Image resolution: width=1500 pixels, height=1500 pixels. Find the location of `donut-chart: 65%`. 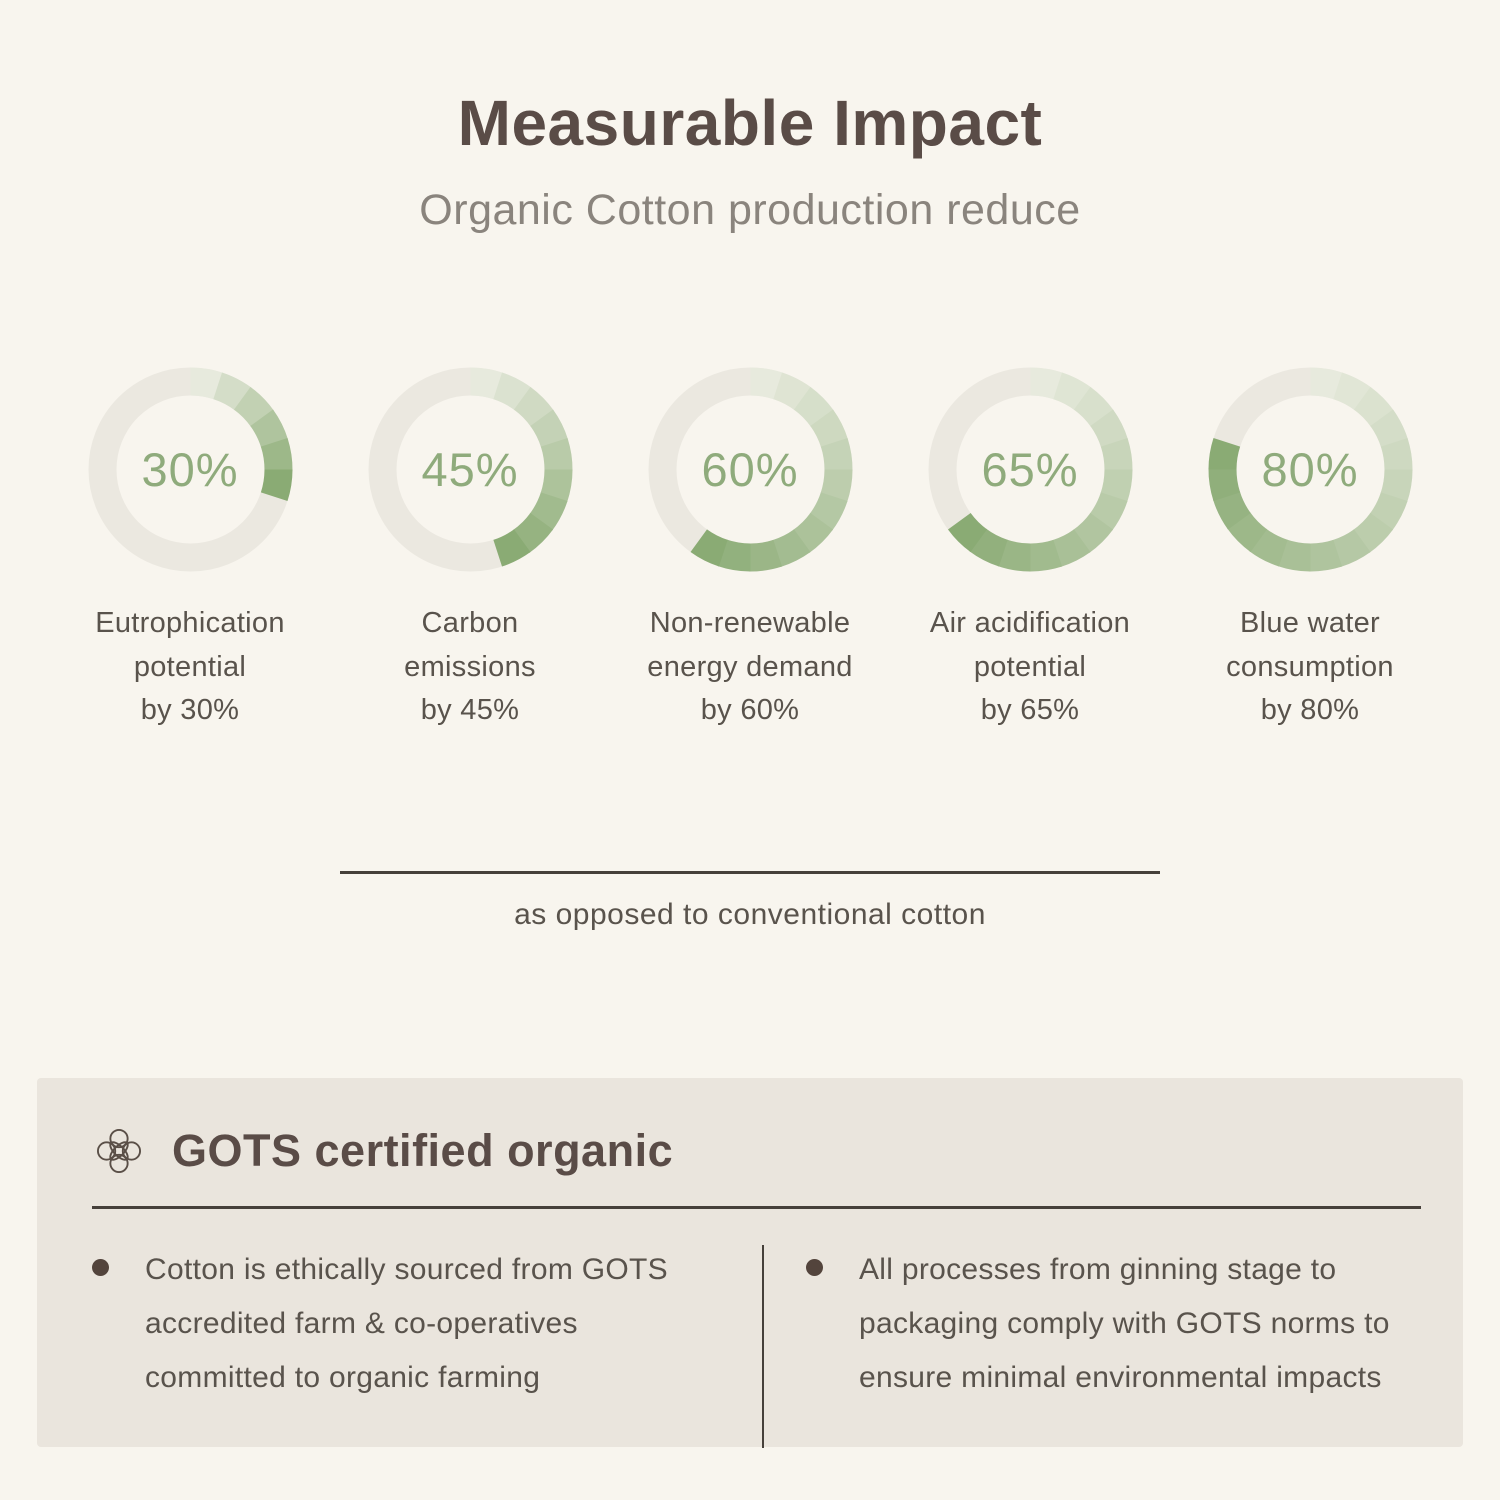

donut-chart: 65% is located at coordinates (1030, 469).